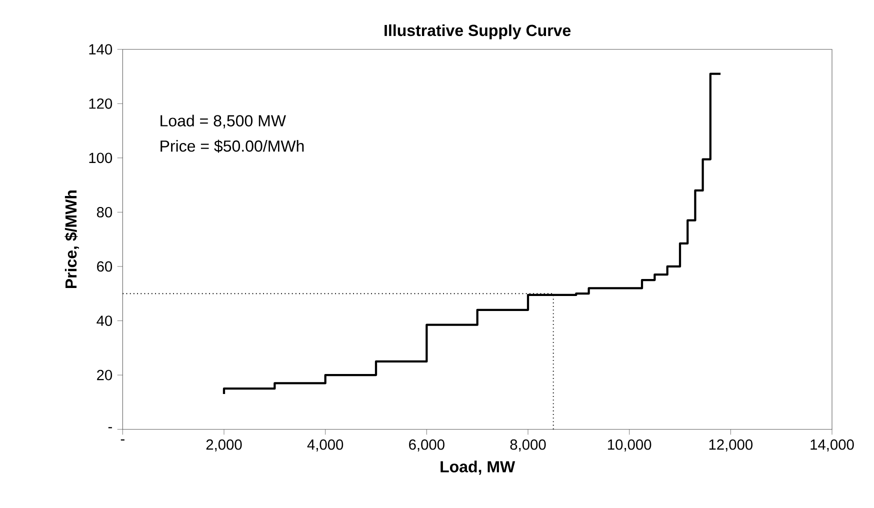  What do you see at coordinates (223, 121) in the screenshot?
I see `annotation: Load = 8,500 MW` at bounding box center [223, 121].